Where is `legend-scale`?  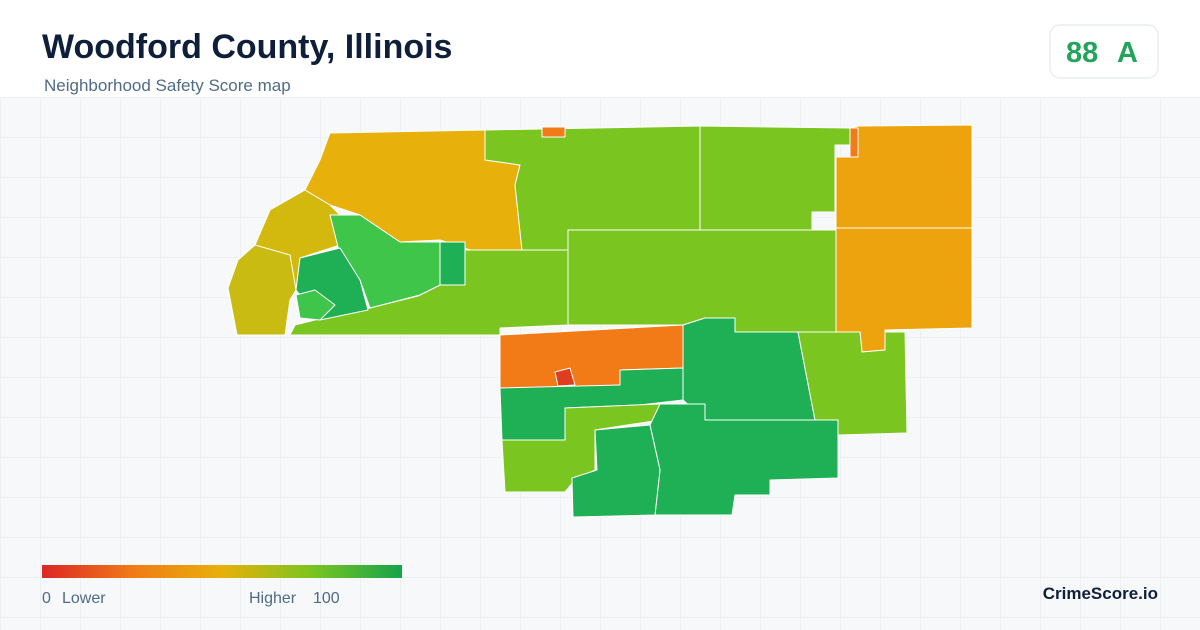
legend-scale is located at coordinates (222, 571).